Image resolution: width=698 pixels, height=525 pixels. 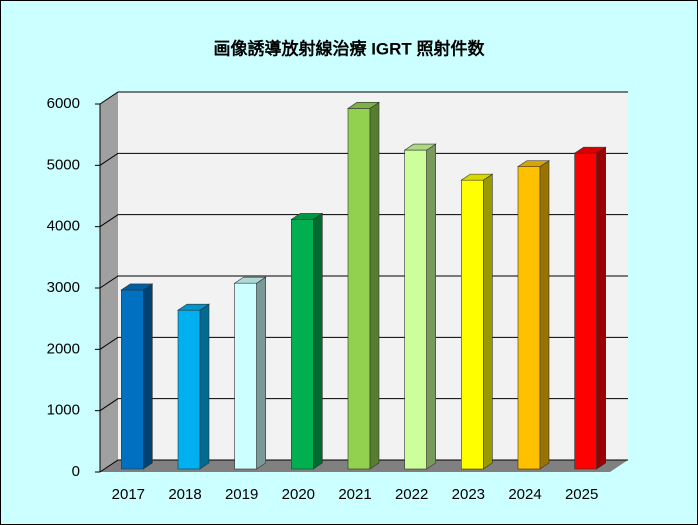 I want to click on y-tick-label: 1000, so click(x=63, y=410).